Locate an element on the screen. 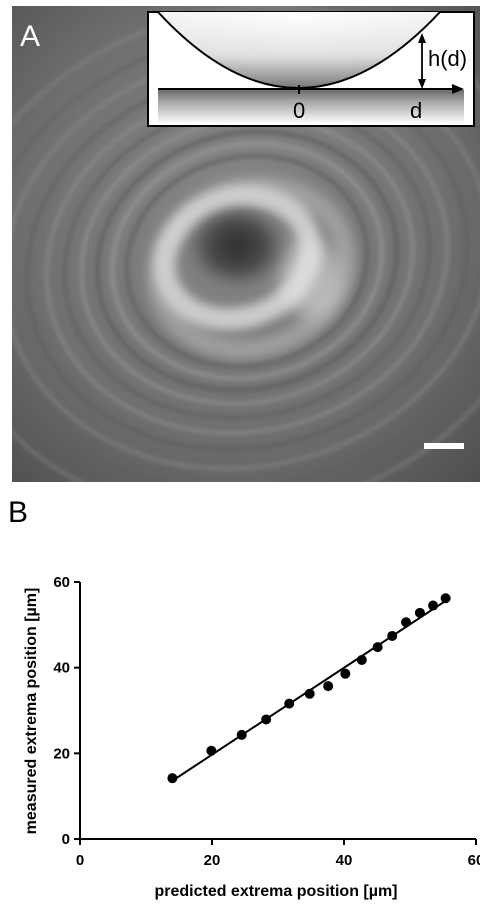  distance-label: d is located at coordinates (416, 110).